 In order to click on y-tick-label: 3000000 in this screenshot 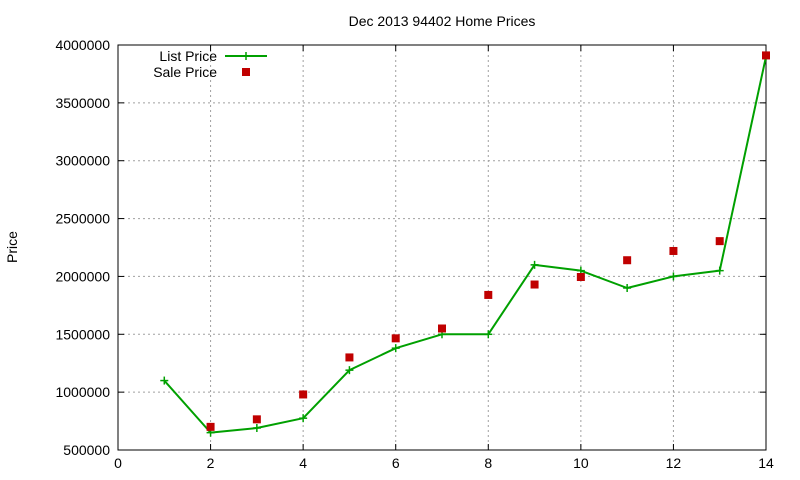, I will do `click(82, 161)`.